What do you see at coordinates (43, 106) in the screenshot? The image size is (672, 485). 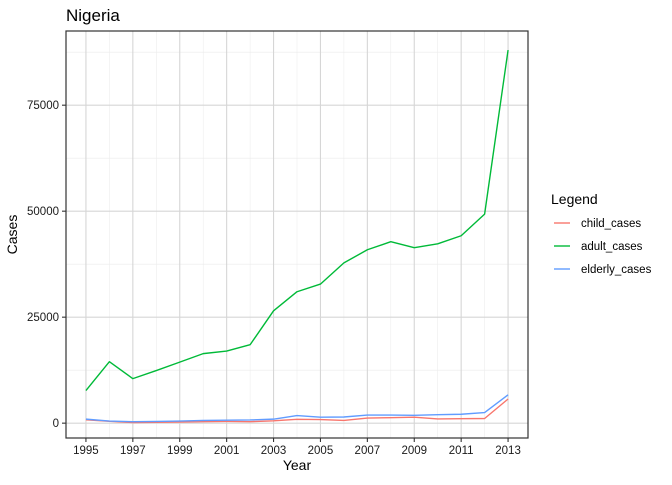 I see `y-tick-label: 75000` at bounding box center [43, 106].